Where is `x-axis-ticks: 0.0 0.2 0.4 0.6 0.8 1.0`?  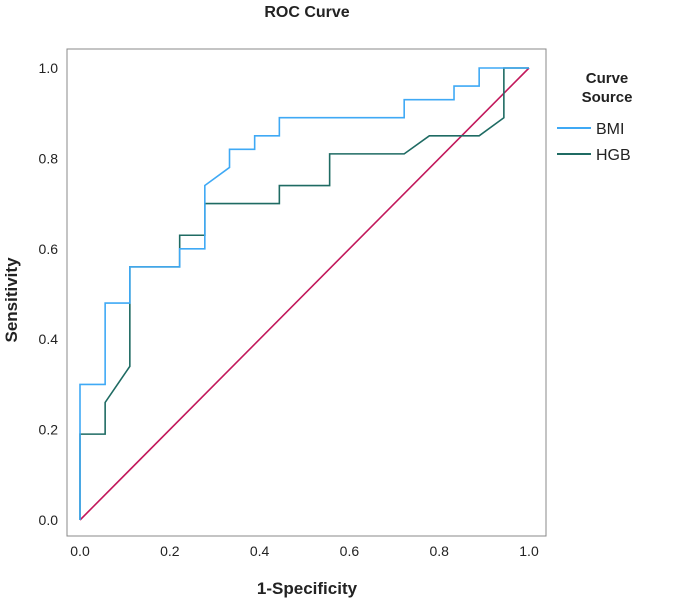 x-axis-ticks: 0.0 0.2 0.4 0.6 0.8 1.0 is located at coordinates (304, 551).